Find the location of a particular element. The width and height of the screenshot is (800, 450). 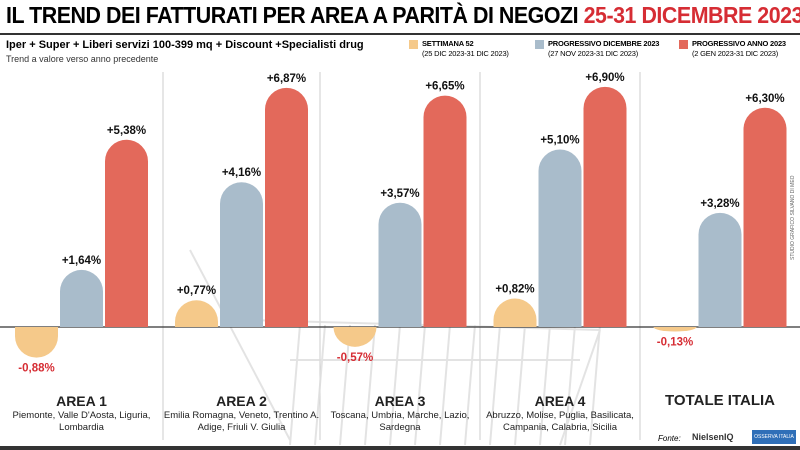

data-label: -0,88% is located at coordinates (36, 369).